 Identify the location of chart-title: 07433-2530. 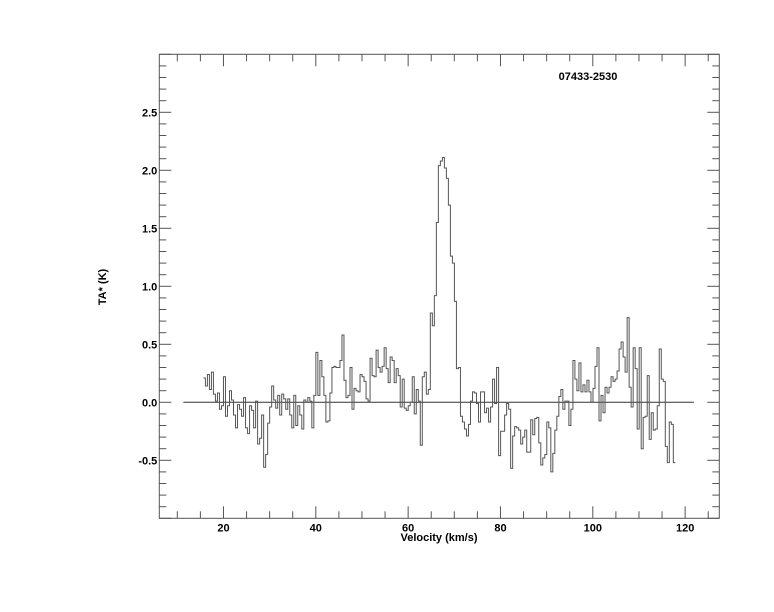
(588, 77).